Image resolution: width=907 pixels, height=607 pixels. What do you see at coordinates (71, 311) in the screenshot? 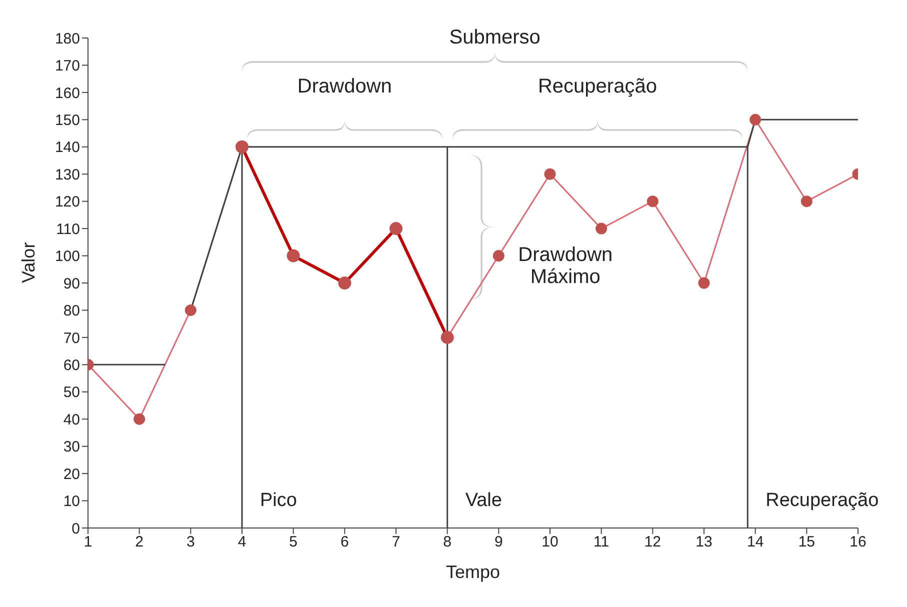
I see `y-tick-label: 80` at bounding box center [71, 311].